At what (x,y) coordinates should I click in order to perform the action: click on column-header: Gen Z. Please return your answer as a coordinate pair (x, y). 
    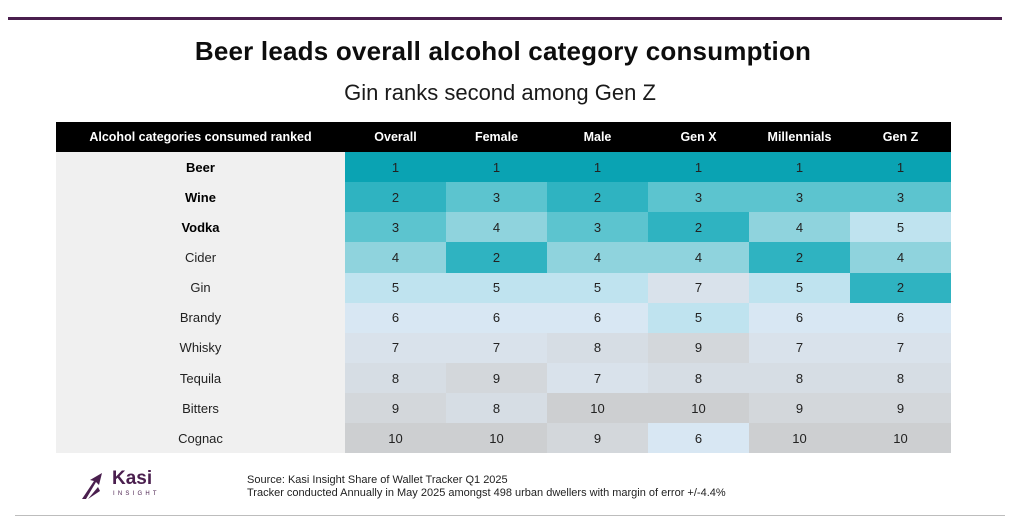
    Looking at the image, I should click on (900, 137).